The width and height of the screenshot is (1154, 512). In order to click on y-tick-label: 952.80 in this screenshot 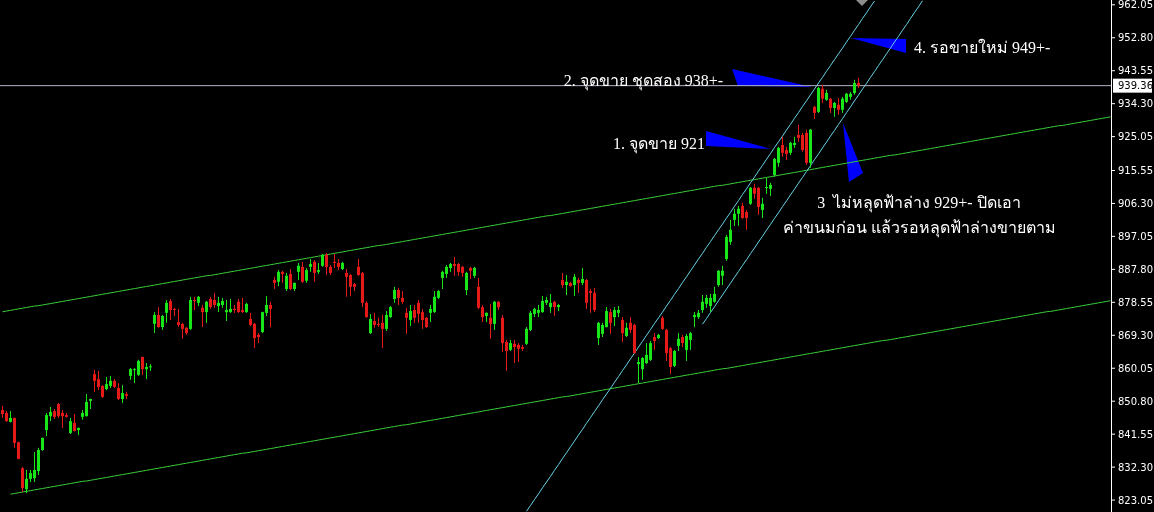, I will do `click(1135, 38)`.